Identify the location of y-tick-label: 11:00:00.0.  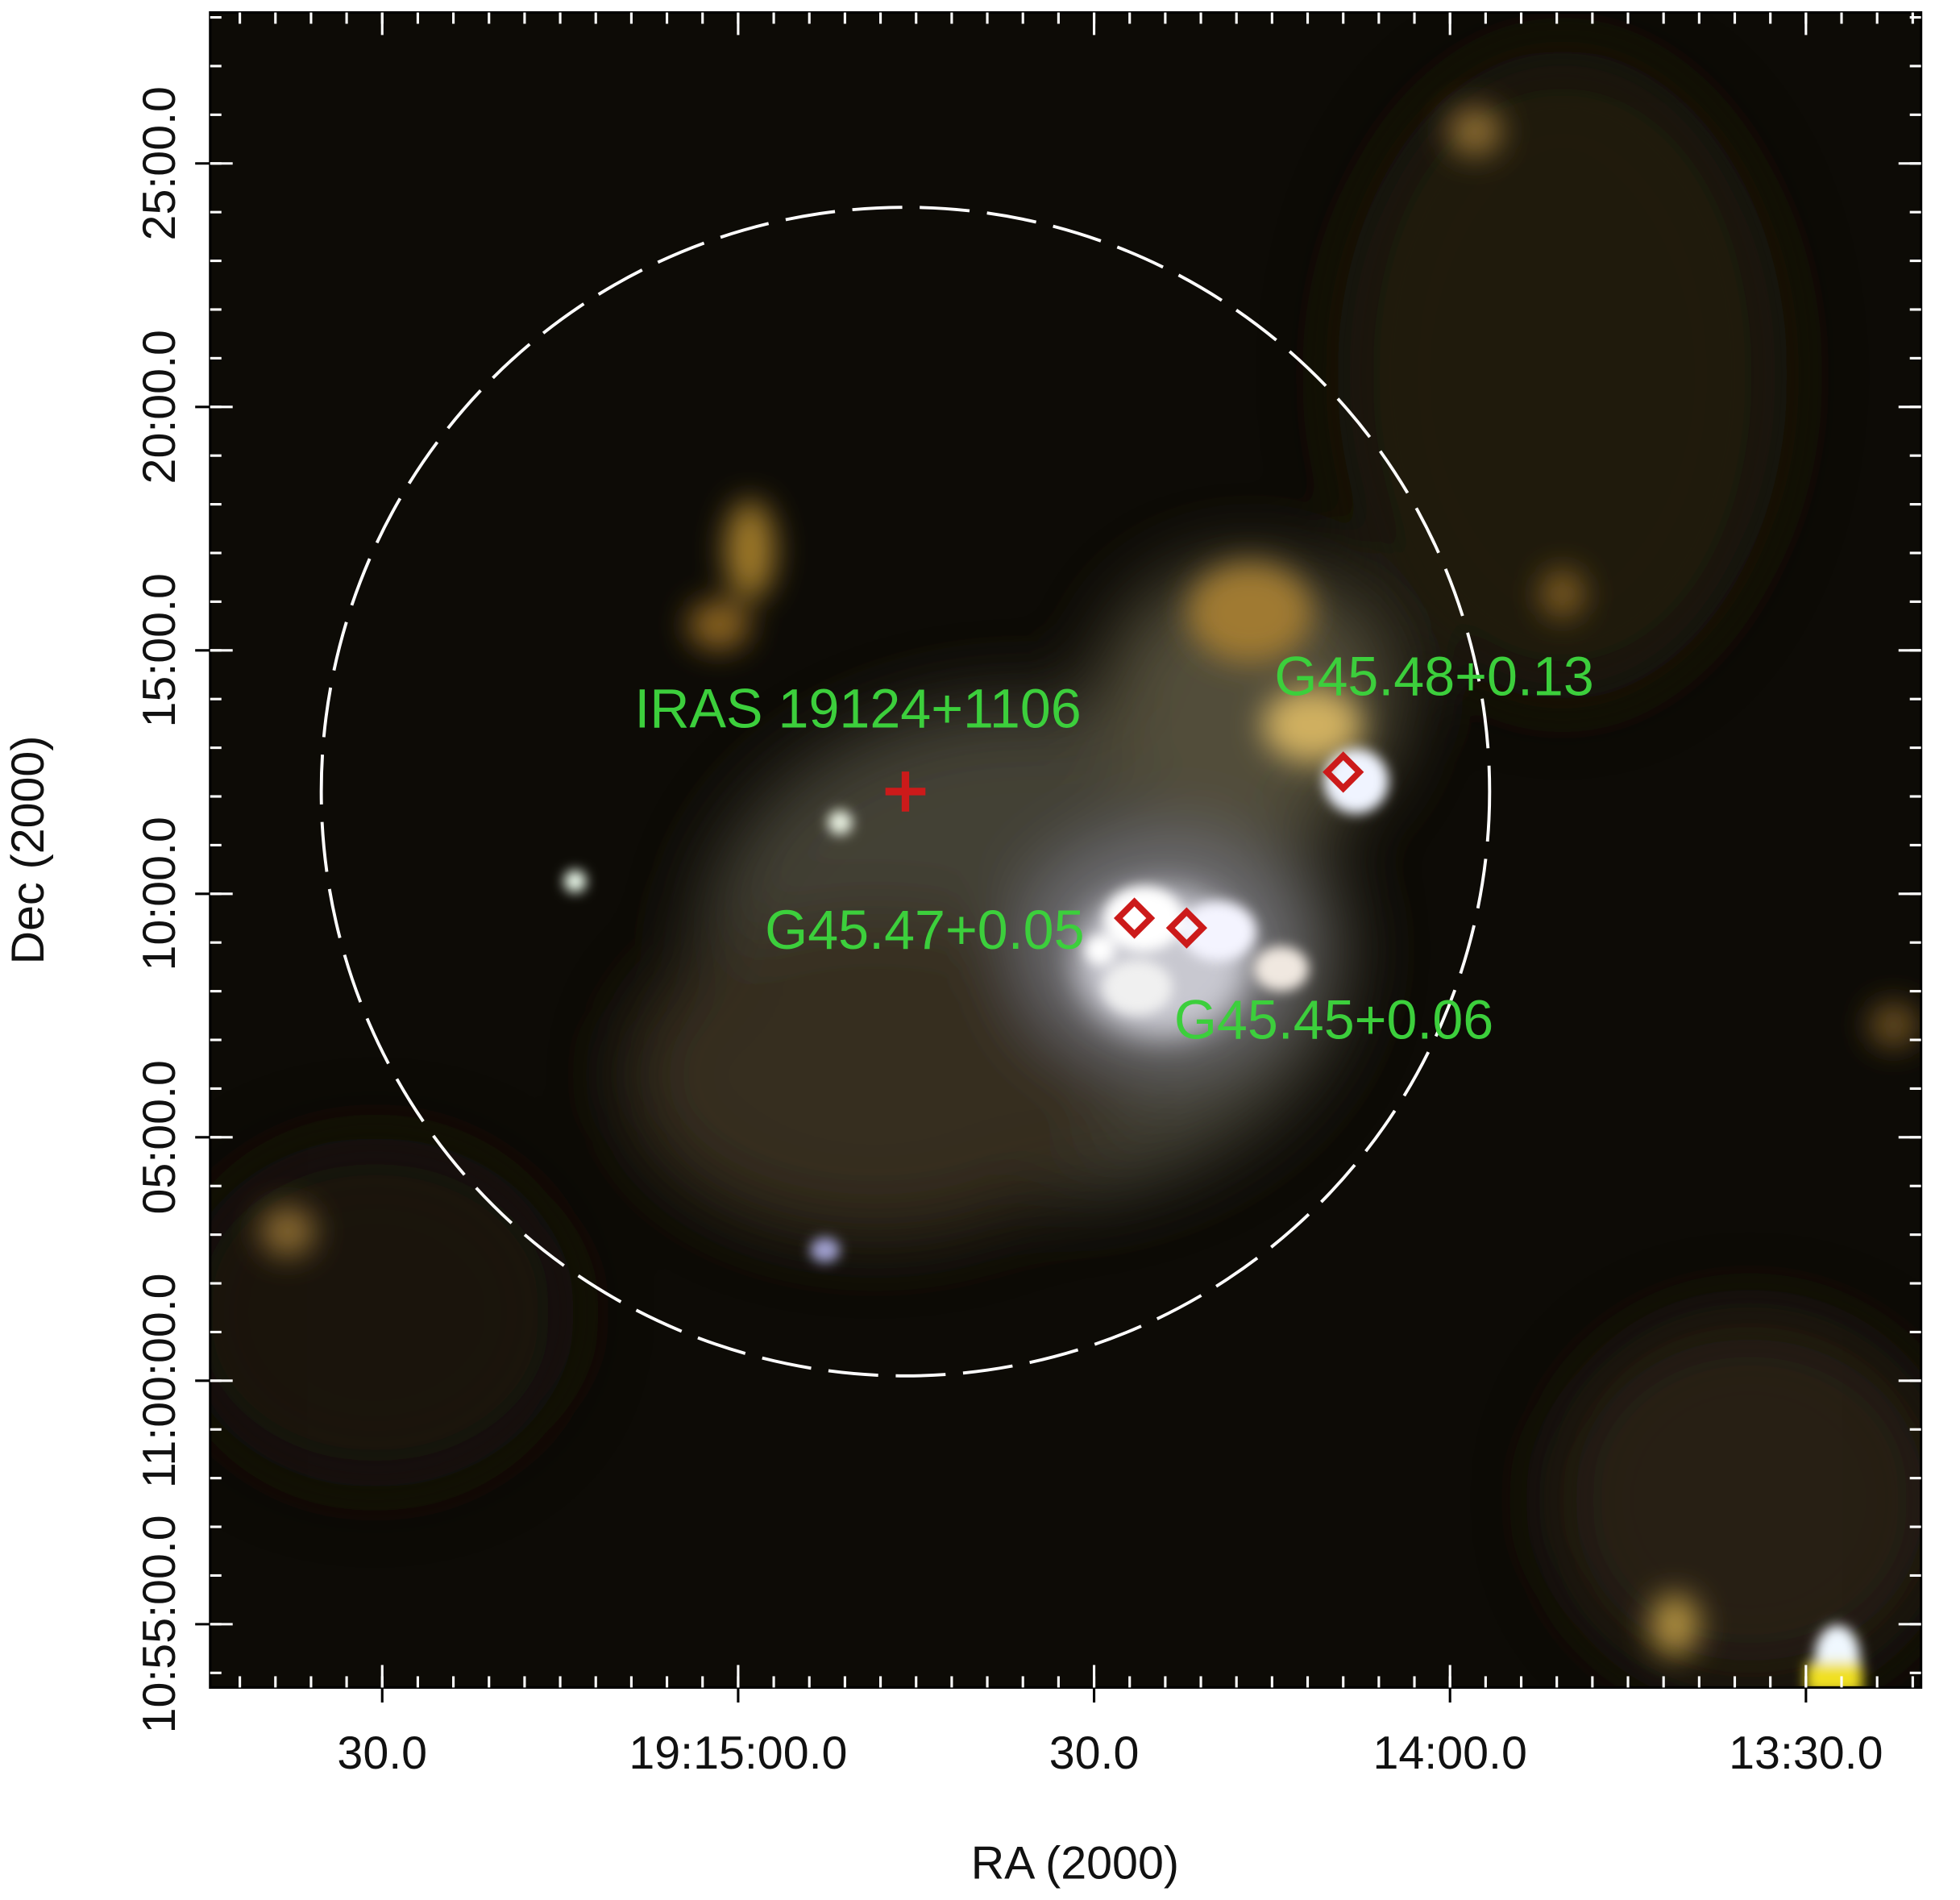
(159, 1381).